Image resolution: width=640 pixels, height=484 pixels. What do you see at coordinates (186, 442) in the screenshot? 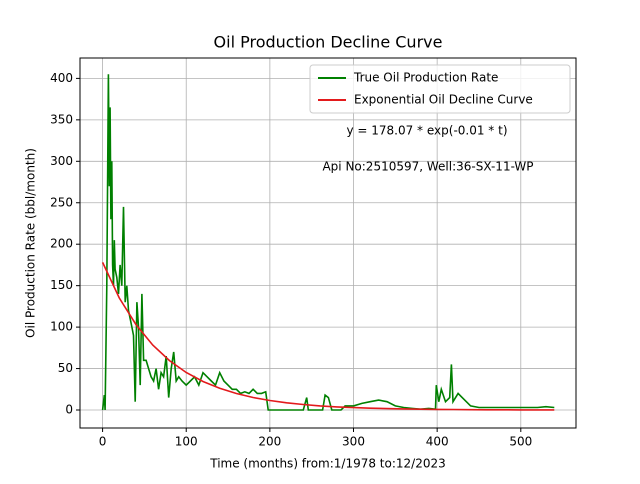
I see `x-tick-label: 100` at bounding box center [186, 442].